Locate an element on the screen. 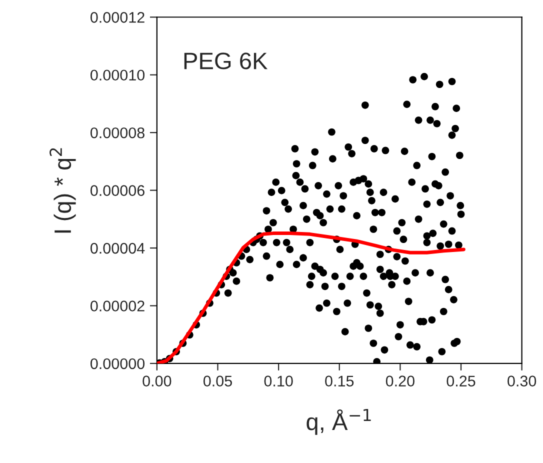 Image resolution: width=543 pixels, height=463 pixels. x-tick-label: 0.30 is located at coordinates (522, 381).